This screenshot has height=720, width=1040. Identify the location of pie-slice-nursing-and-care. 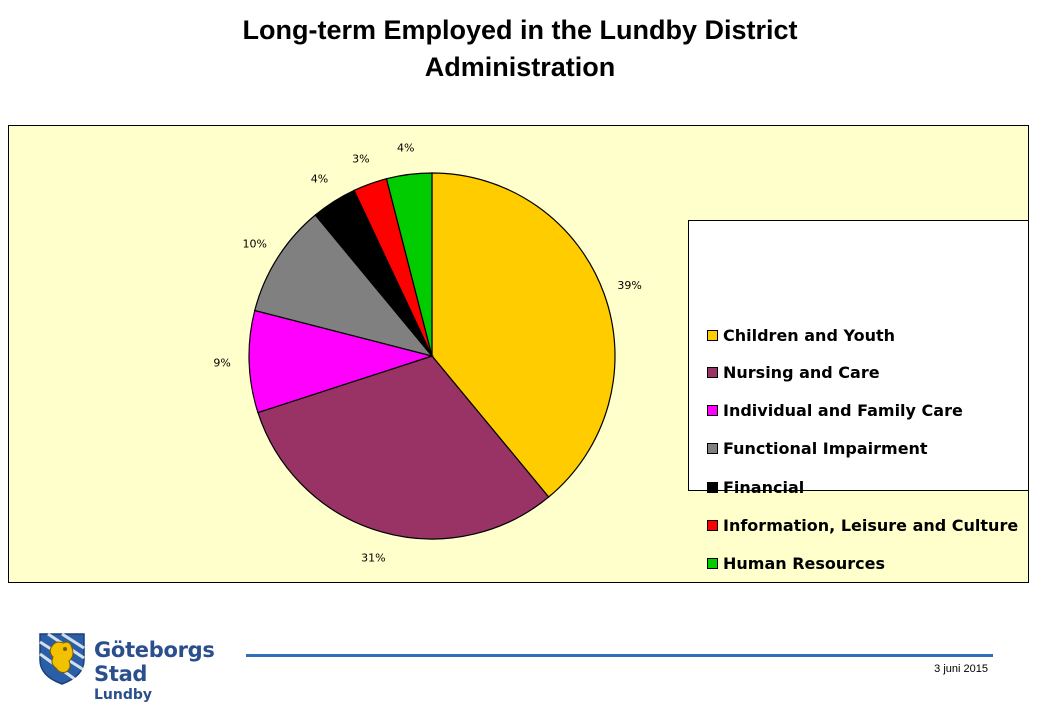
(403, 447).